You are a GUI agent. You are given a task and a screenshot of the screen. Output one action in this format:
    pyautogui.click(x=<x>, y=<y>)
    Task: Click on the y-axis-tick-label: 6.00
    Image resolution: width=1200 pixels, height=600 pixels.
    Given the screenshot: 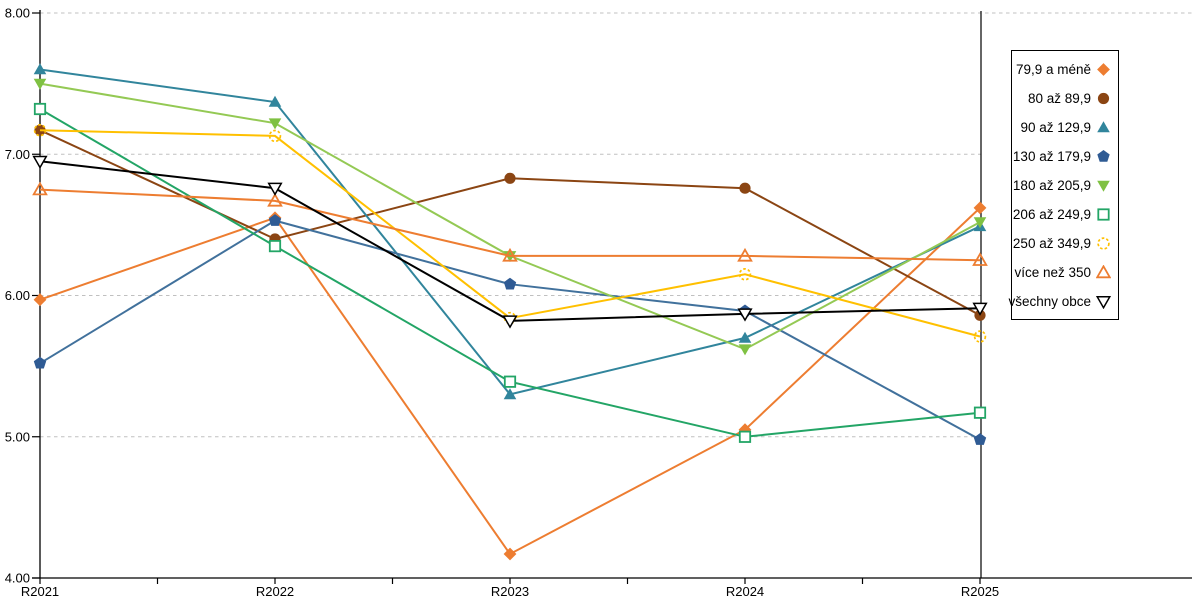 What is the action you would take?
    pyautogui.click(x=17, y=295)
    